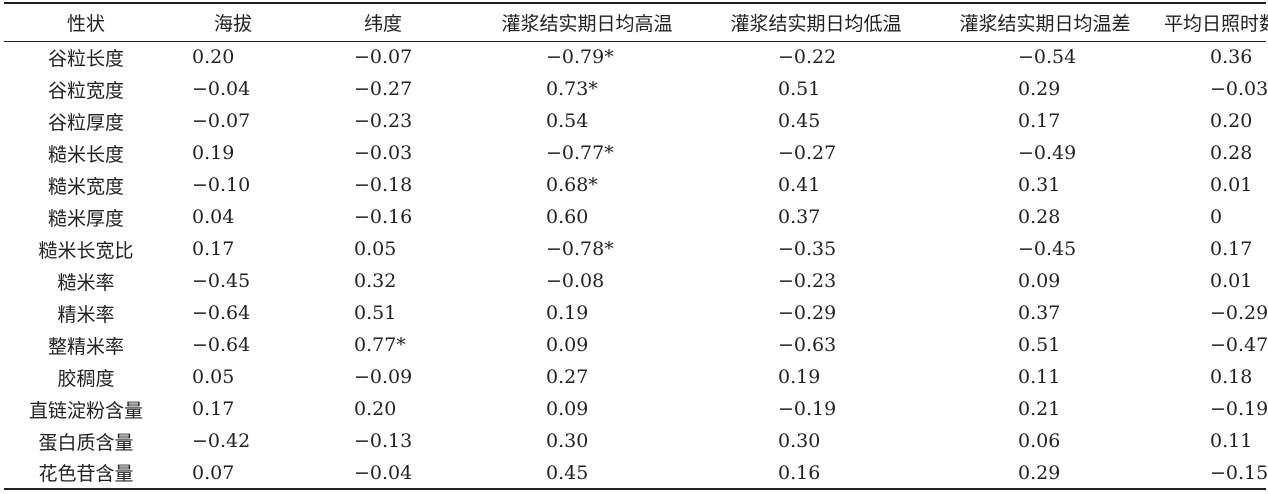  Describe the element at coordinates (86, 314) in the screenshot. I see `cell-trait: 精米率` at that location.